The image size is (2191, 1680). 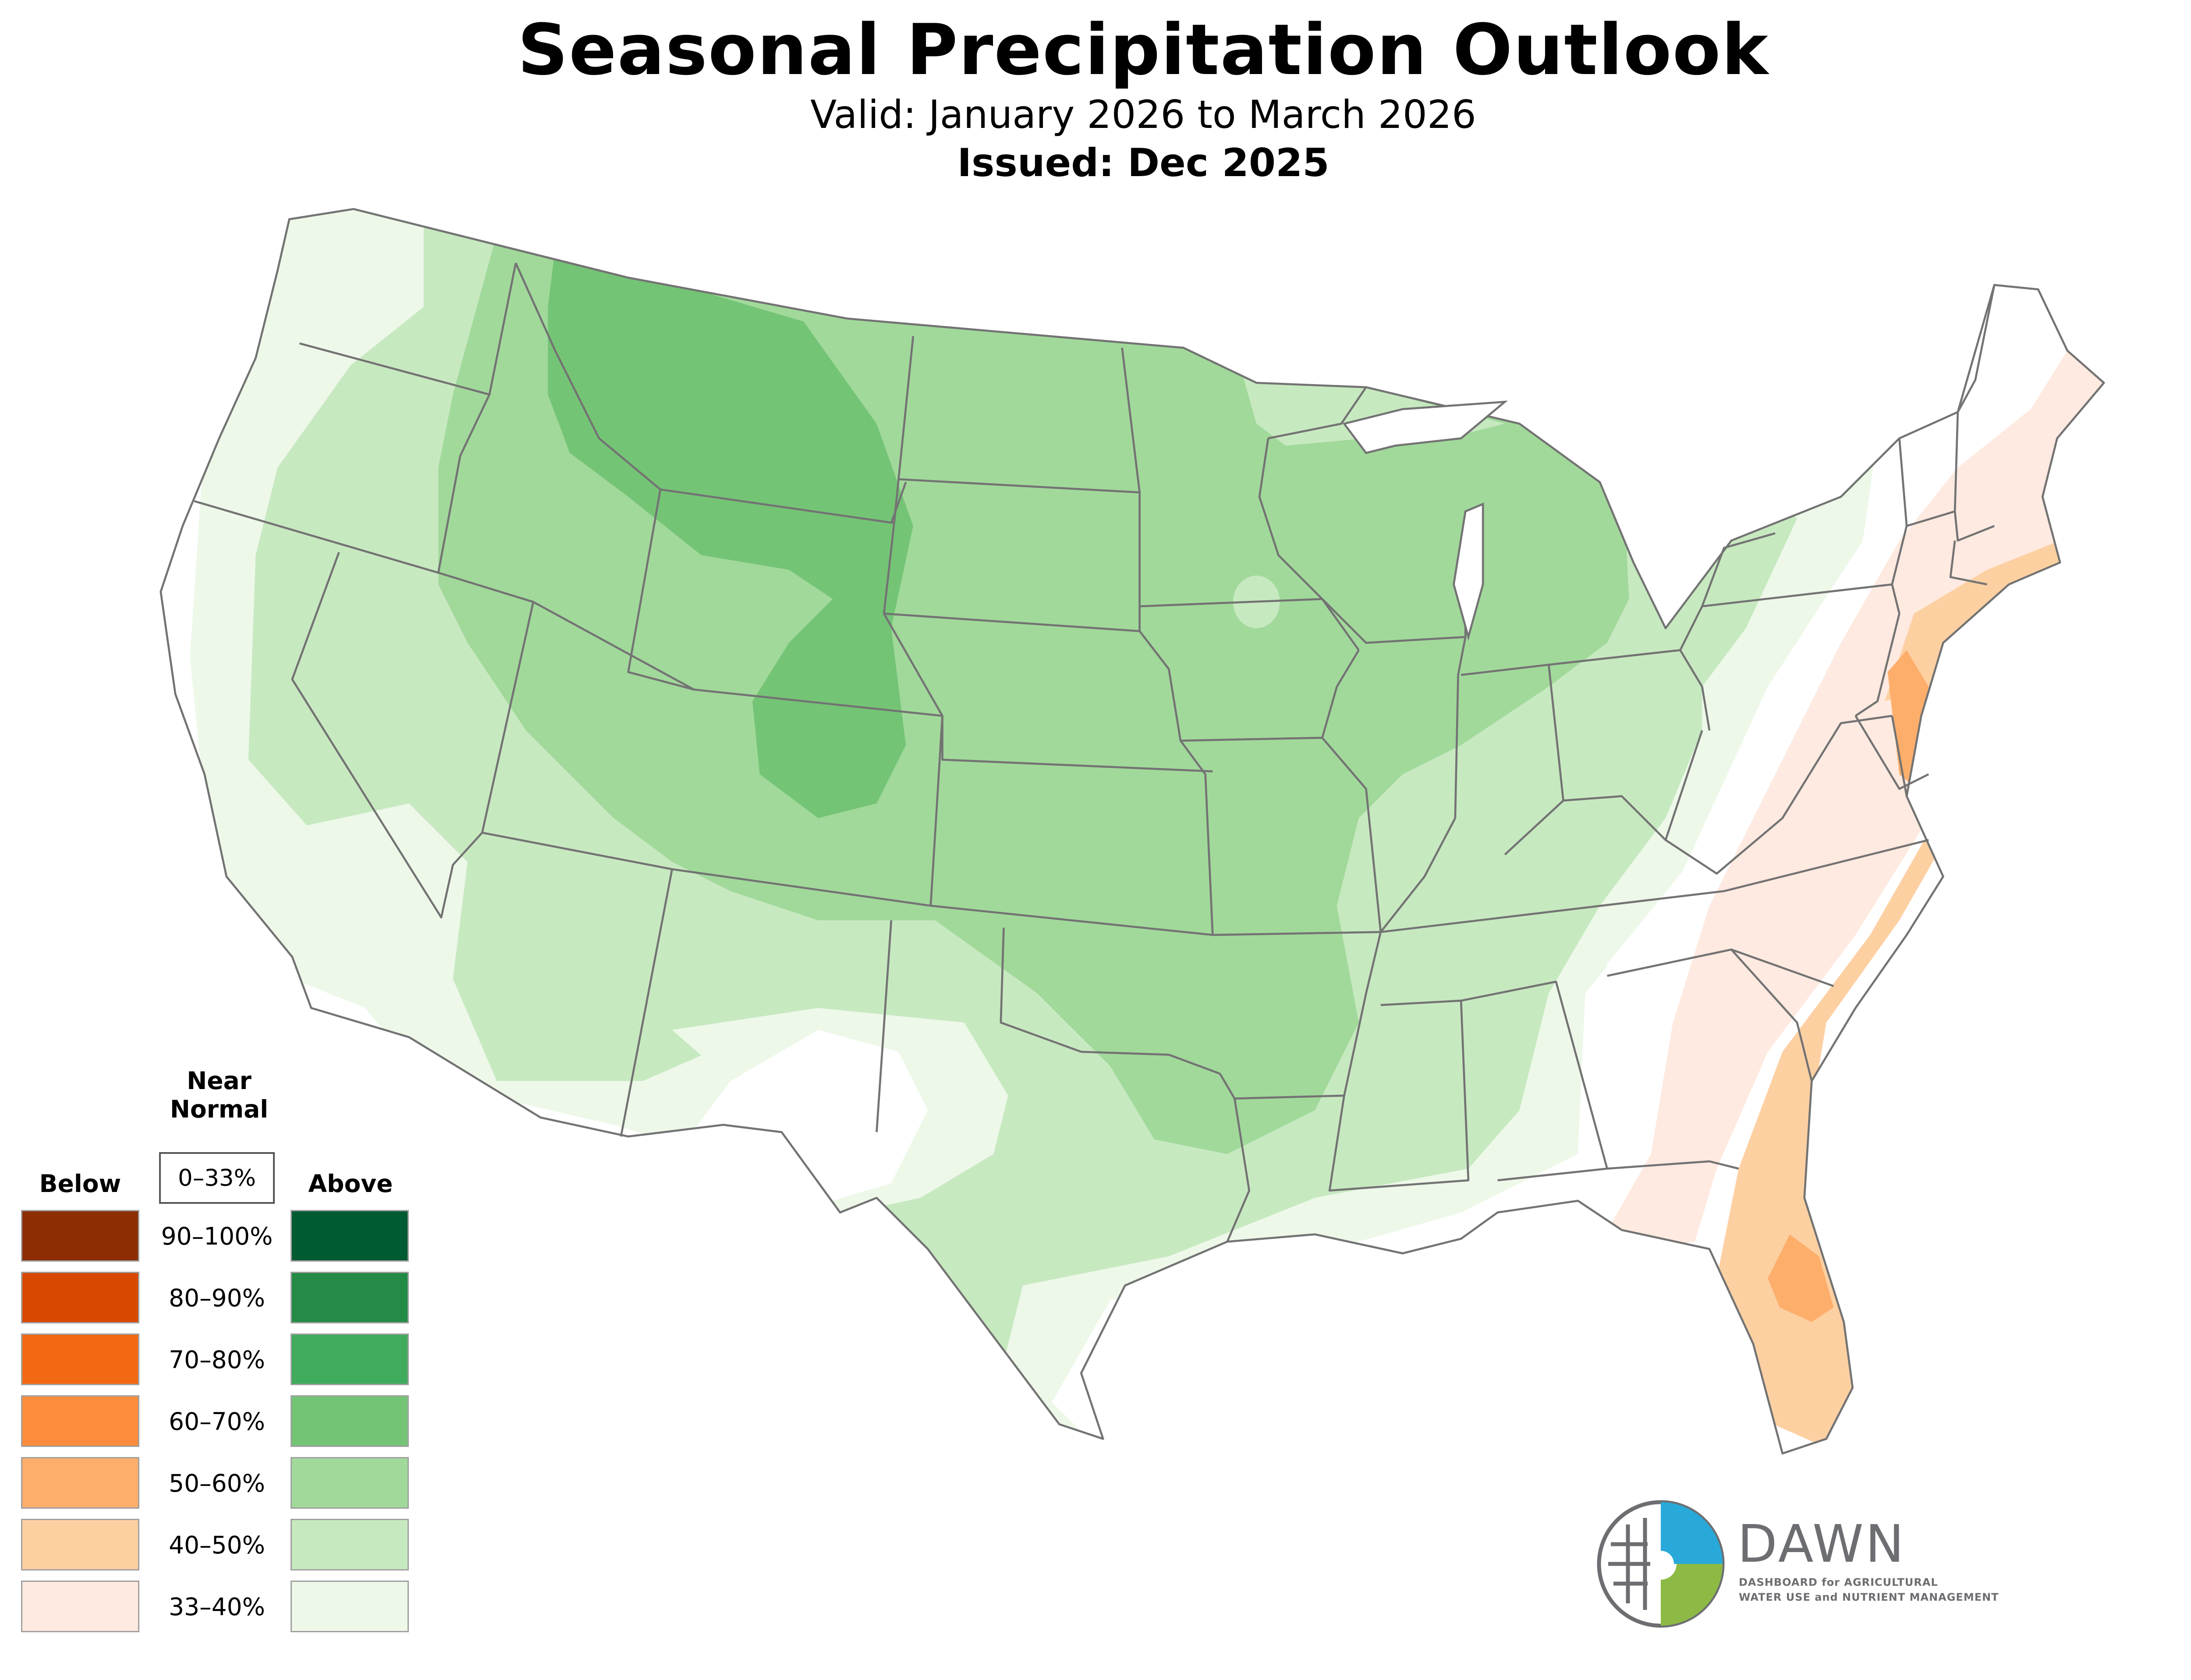 What do you see at coordinates (217, 1236) in the screenshot?
I see `legend-range-label: 90–100%` at bounding box center [217, 1236].